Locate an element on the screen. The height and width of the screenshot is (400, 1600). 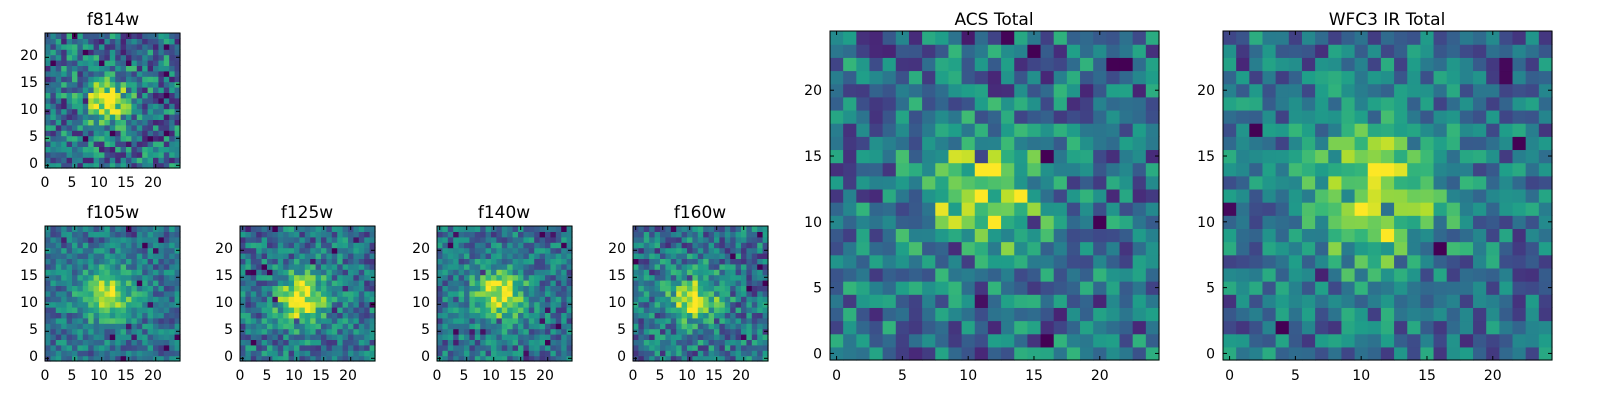
x-tick-label-acs-total-10: 10 is located at coordinates (968, 376).